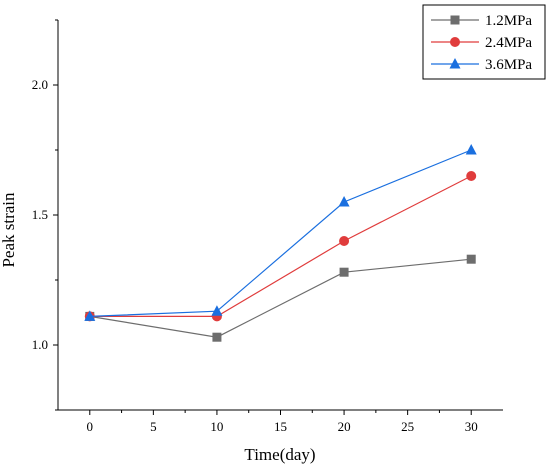 The height and width of the screenshot is (467, 550). I want to click on legend-label: 3.6MPa, so click(508, 65).